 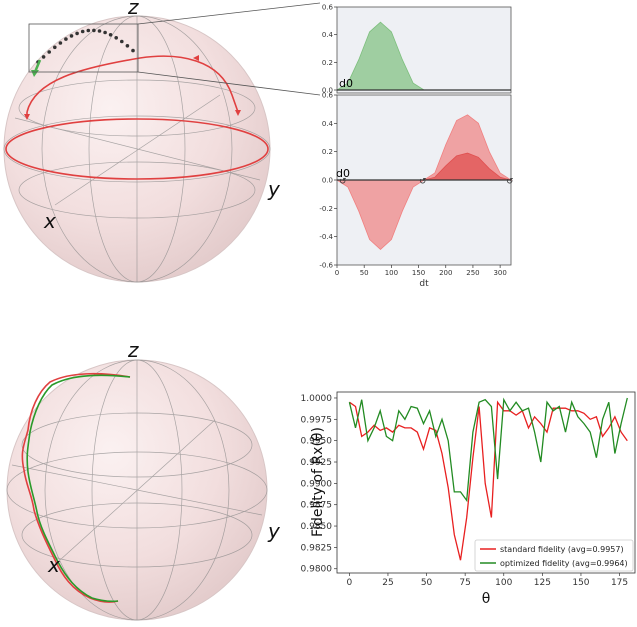 What do you see at coordinates (619, 583) in the screenshot?
I see `x-tick-label: 175` at bounding box center [619, 583].